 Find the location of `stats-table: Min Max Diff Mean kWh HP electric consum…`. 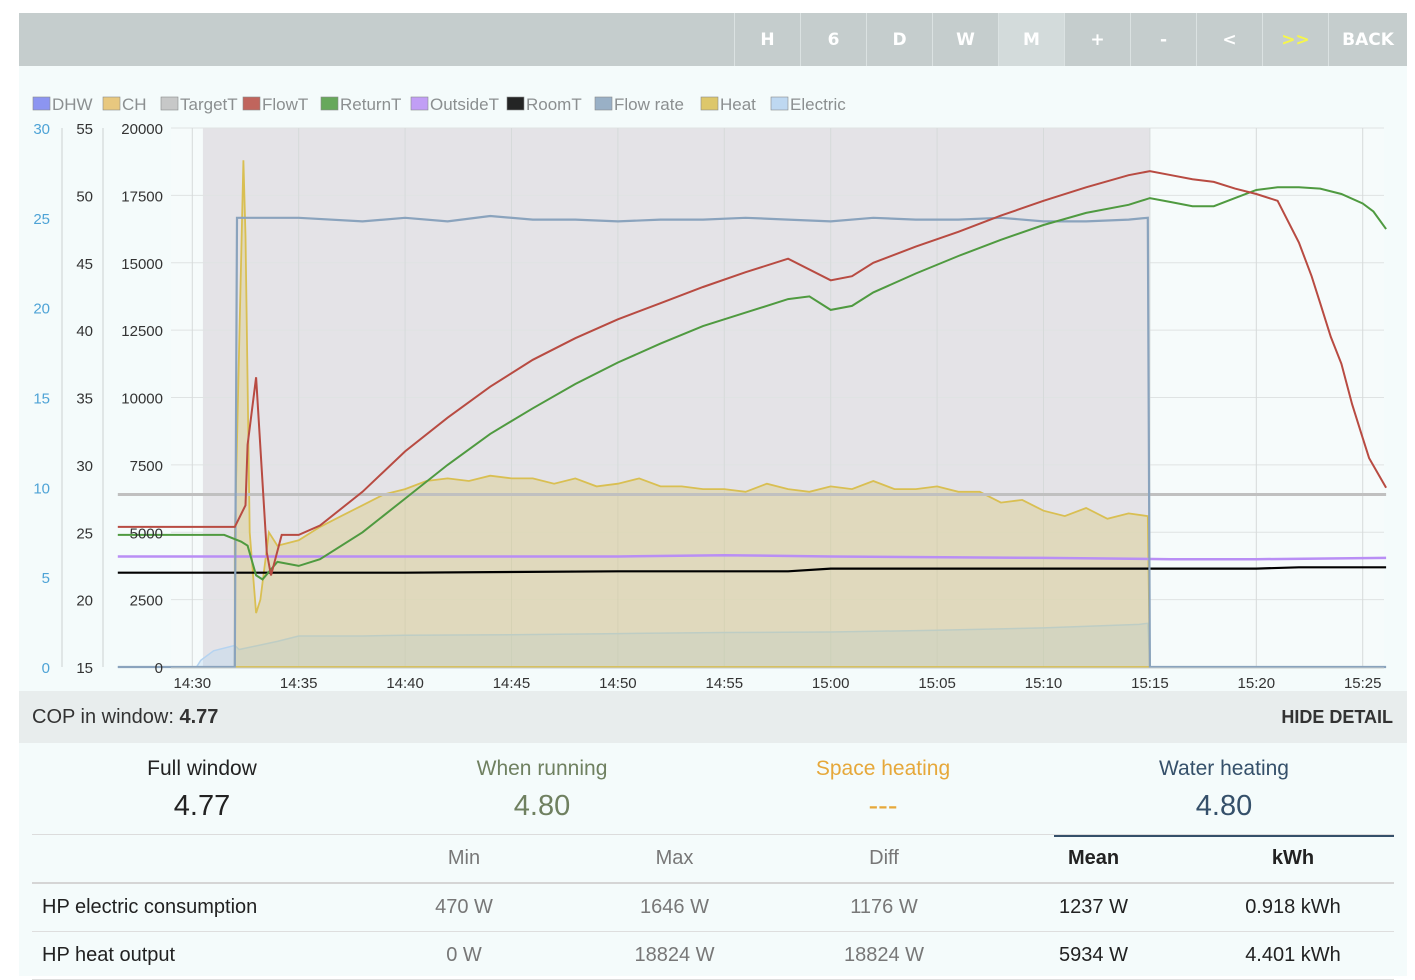

stats-table: Min Max Diff Mean kWh HP electric consum… is located at coordinates (713, 907).